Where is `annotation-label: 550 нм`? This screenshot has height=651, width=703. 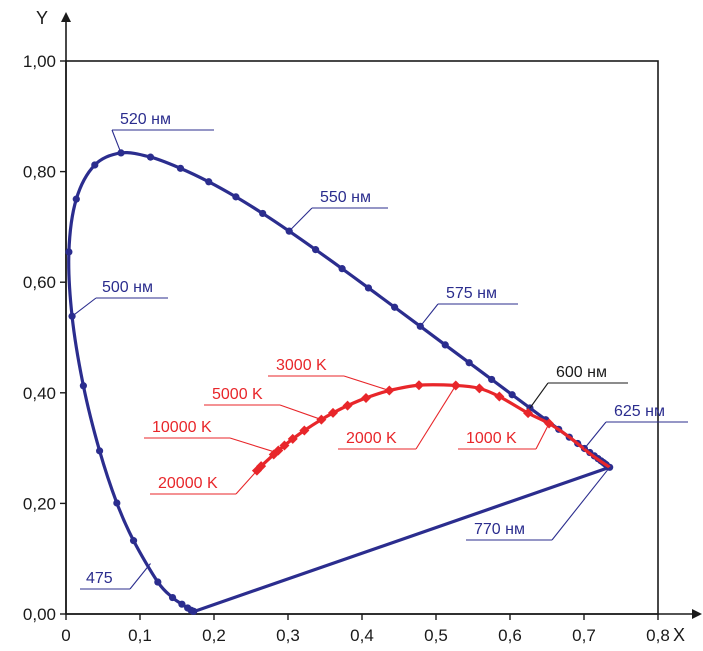
annotation-label: 550 нм is located at coordinates (345, 197).